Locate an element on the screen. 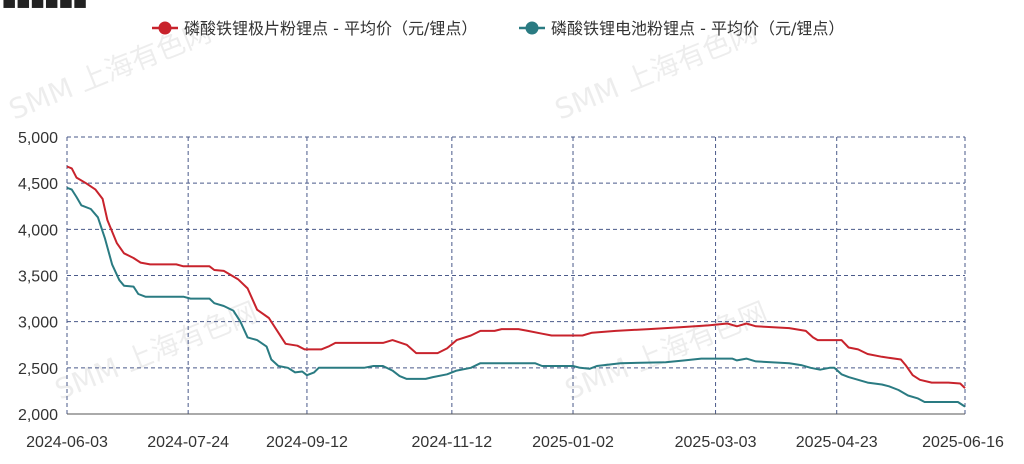 This screenshot has width=1024, height=464. y-tick-label: 3,500 is located at coordinates (38, 277).